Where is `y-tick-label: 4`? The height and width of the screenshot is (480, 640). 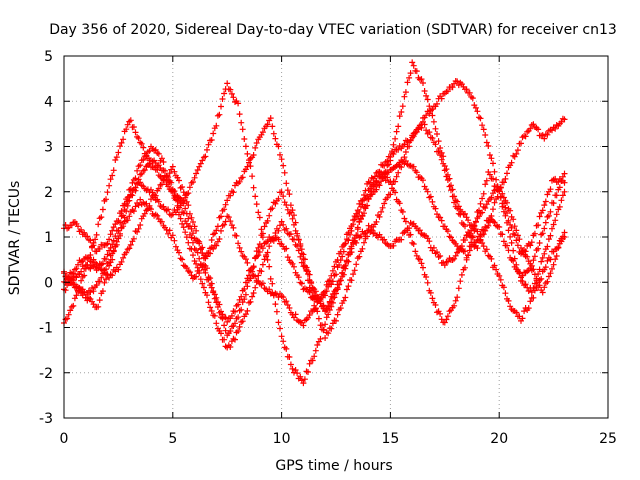 y-tick-label: 4 is located at coordinates (48, 102).